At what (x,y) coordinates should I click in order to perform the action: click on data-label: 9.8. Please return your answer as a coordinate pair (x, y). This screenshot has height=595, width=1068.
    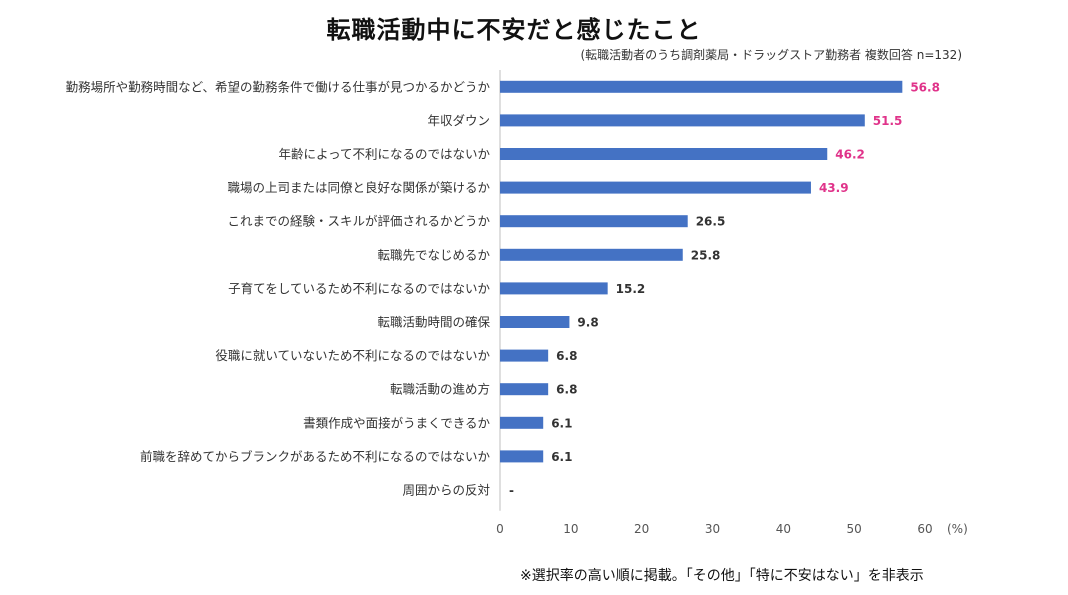
    Looking at the image, I should click on (587, 323).